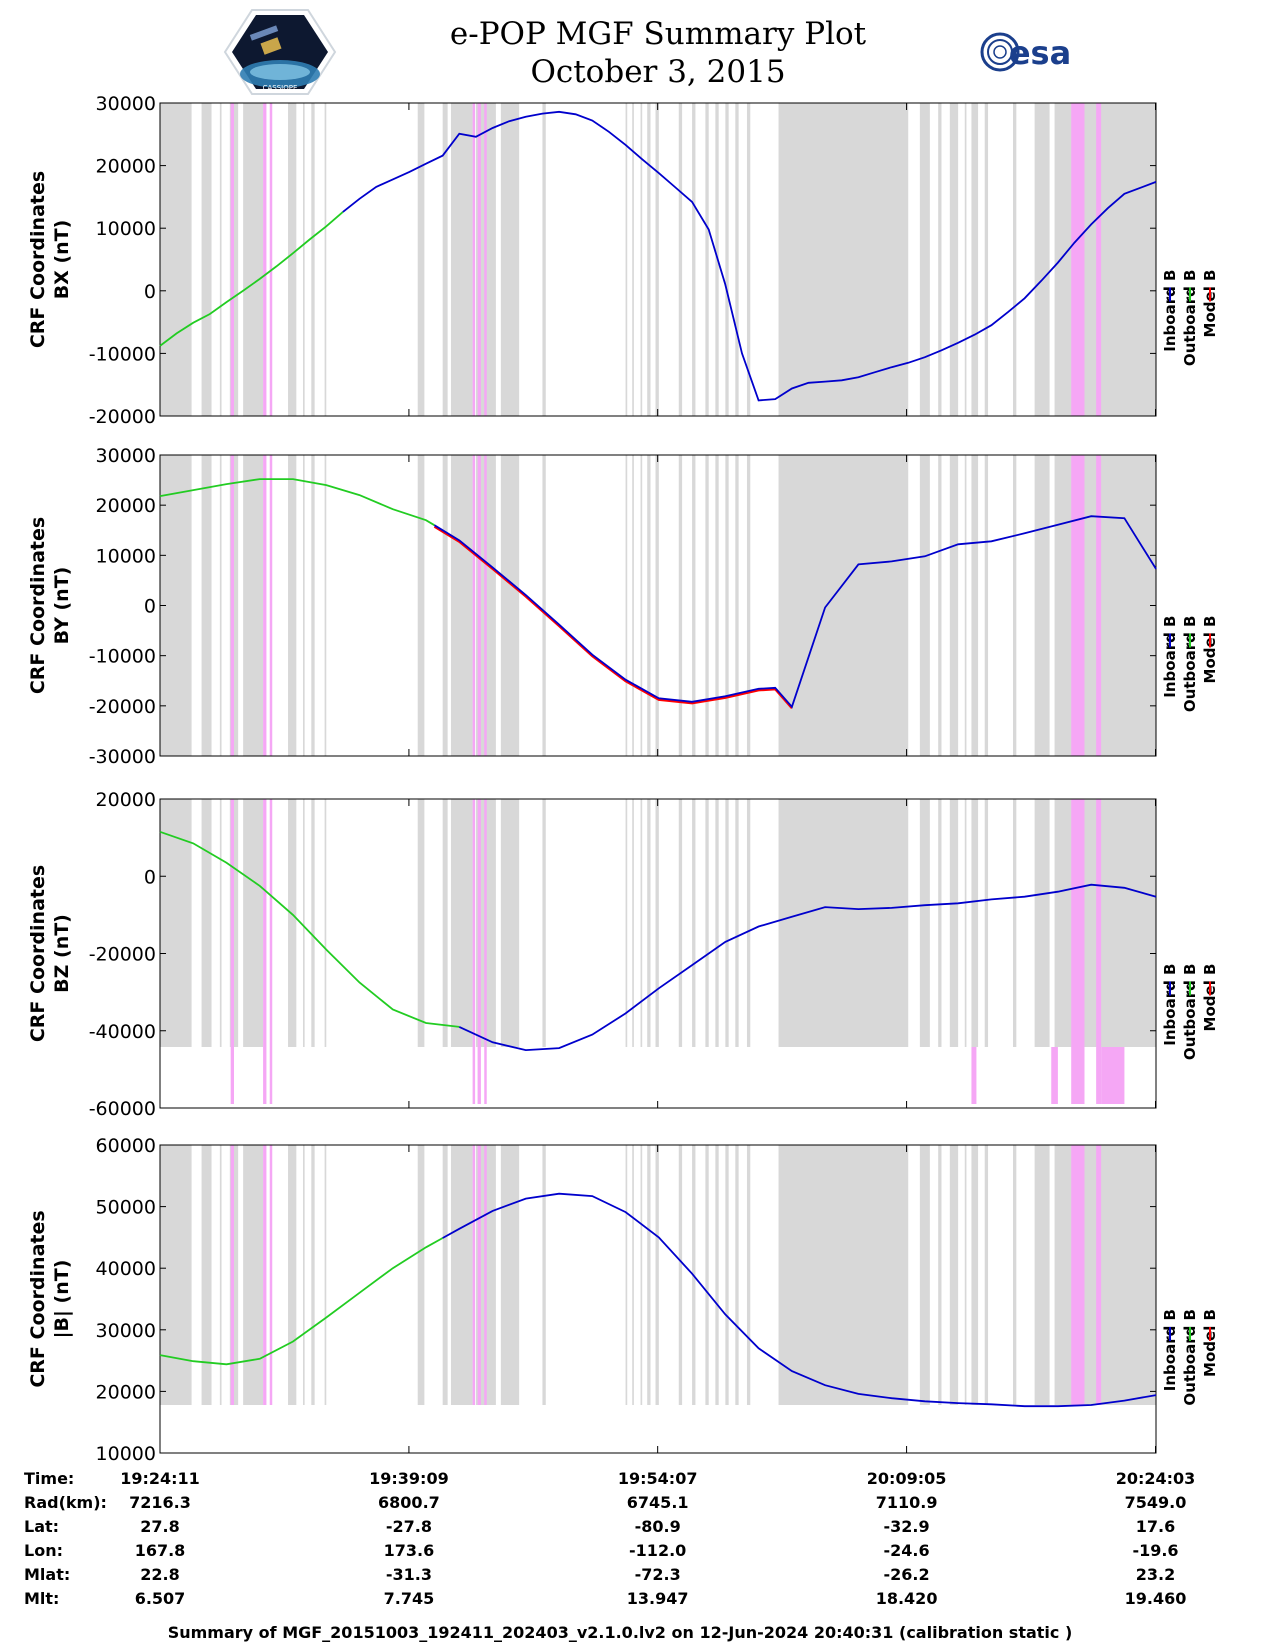  Describe the element at coordinates (409, 1550) in the screenshot. I see `time-table-cell: 173.6` at that location.